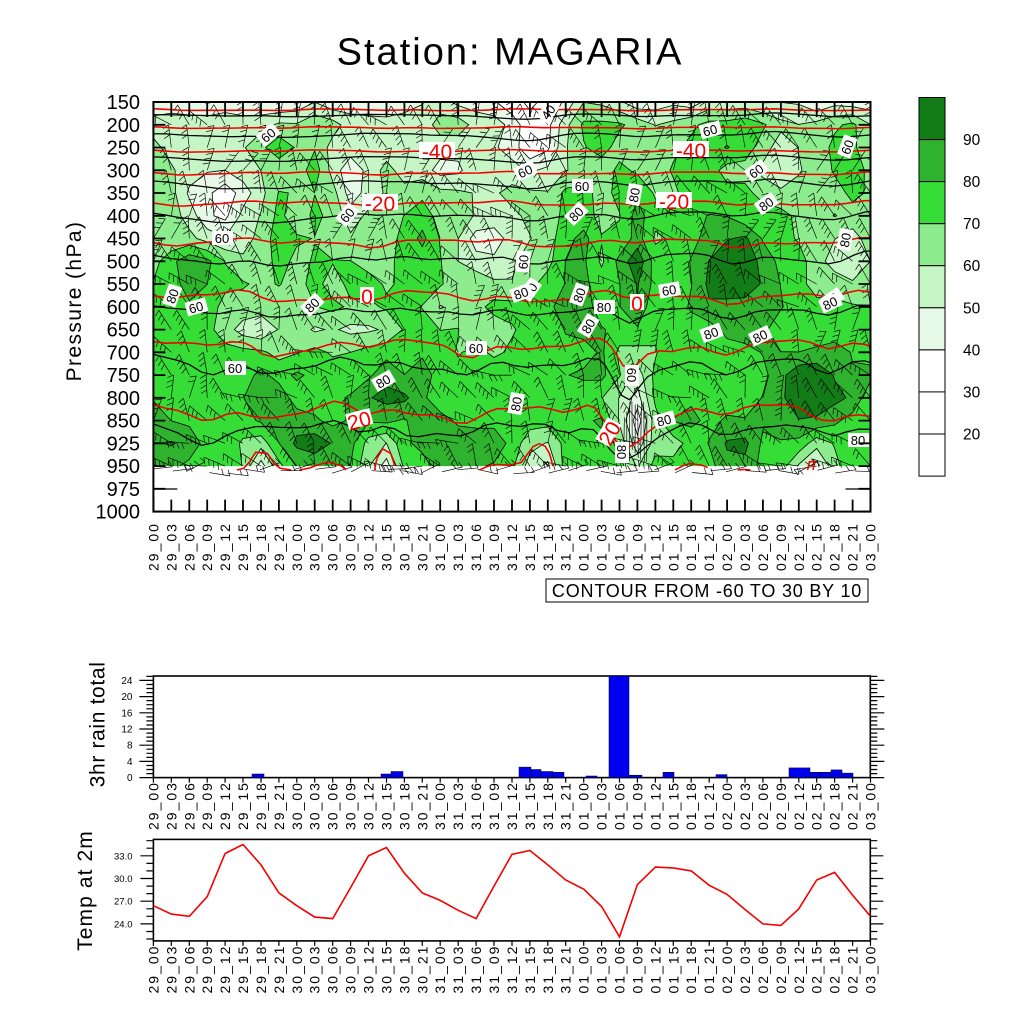  What do you see at coordinates (972, 308) in the screenshot?
I see `svg-text: 50` at bounding box center [972, 308].